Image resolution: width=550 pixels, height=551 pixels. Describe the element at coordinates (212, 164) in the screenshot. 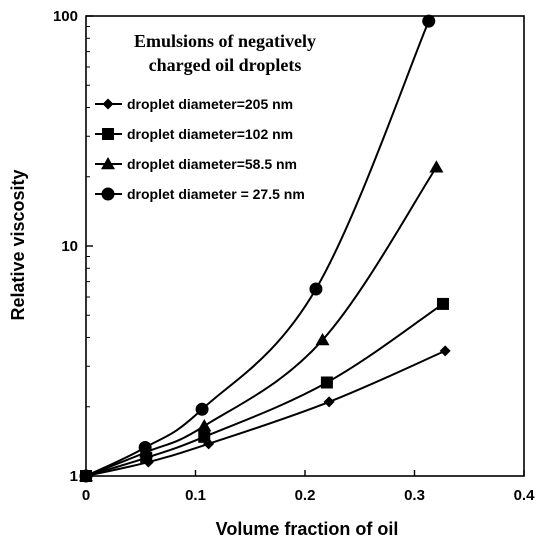

I see `legend-label-triangle: droplet diameter=58.5 nm` at that location.